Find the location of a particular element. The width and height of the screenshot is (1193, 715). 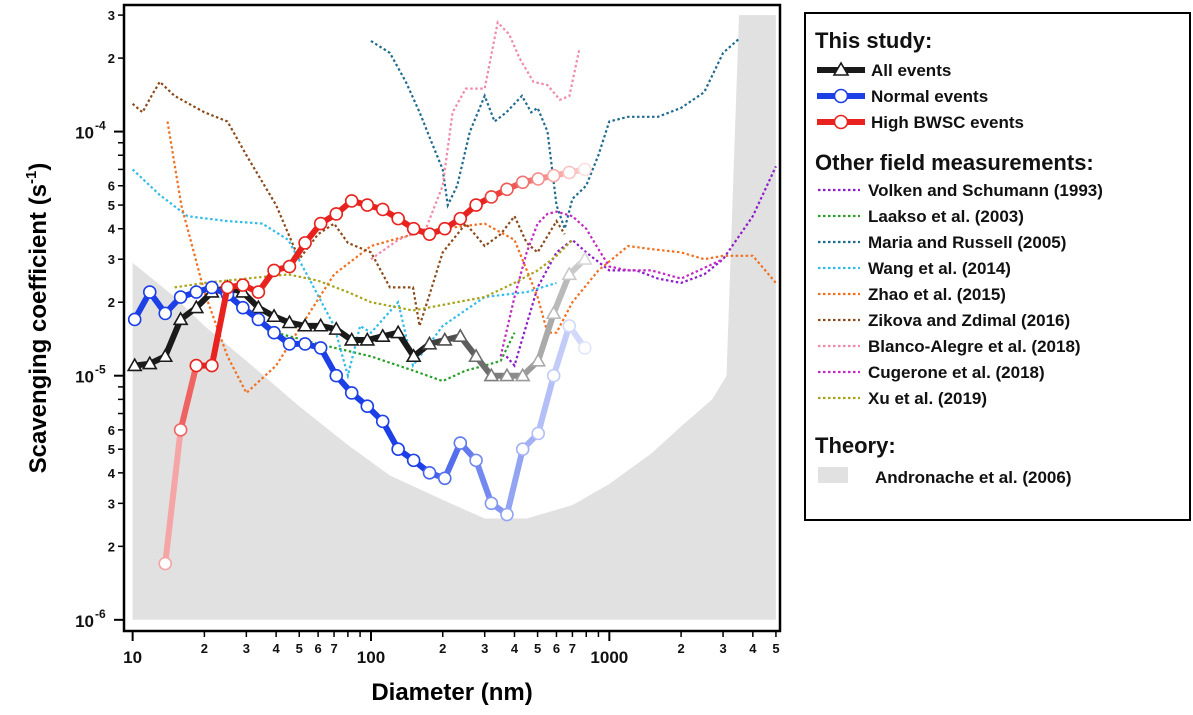

legend-swatch-theory is located at coordinates (833, 475).